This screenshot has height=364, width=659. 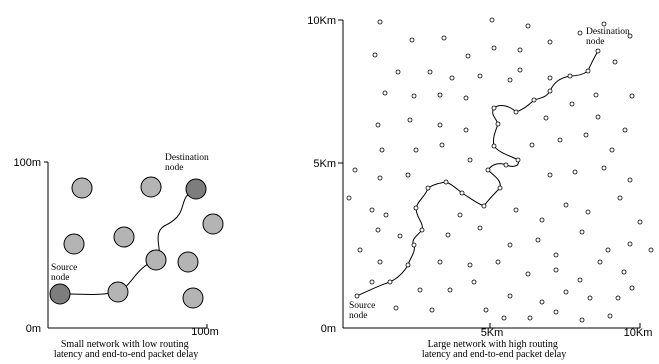 What do you see at coordinates (493, 344) in the screenshot?
I see `large-caption-line1: Large network with high routing` at bounding box center [493, 344].